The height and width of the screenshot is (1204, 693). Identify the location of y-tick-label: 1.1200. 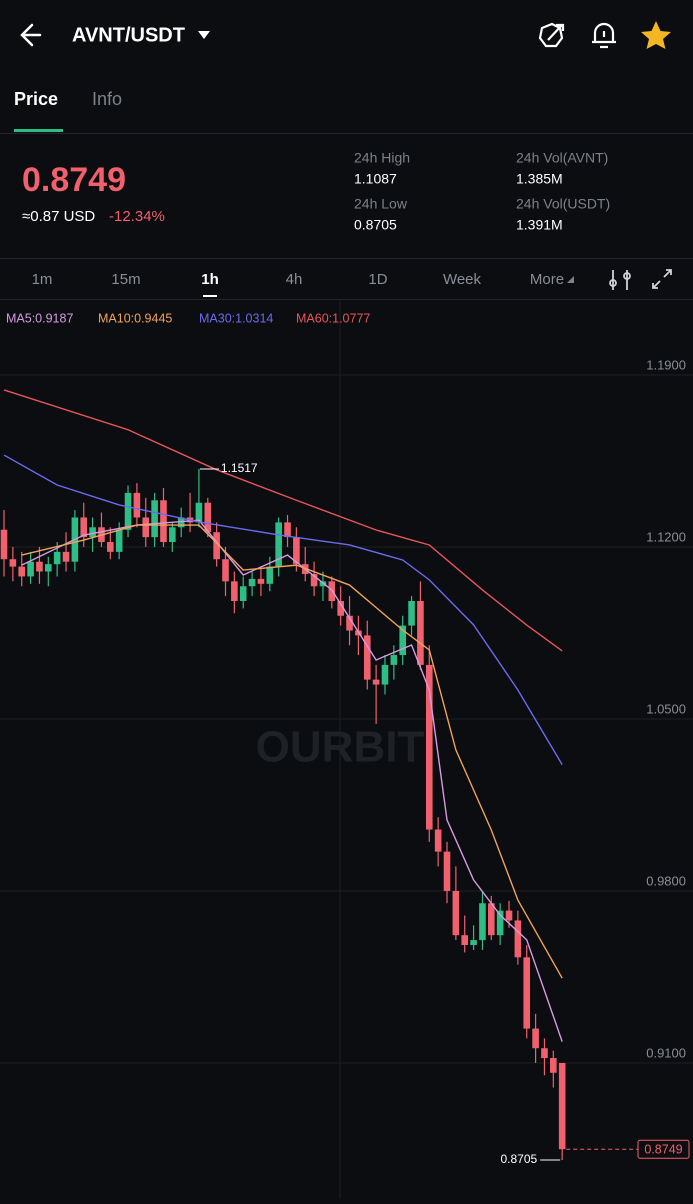
(666, 536).